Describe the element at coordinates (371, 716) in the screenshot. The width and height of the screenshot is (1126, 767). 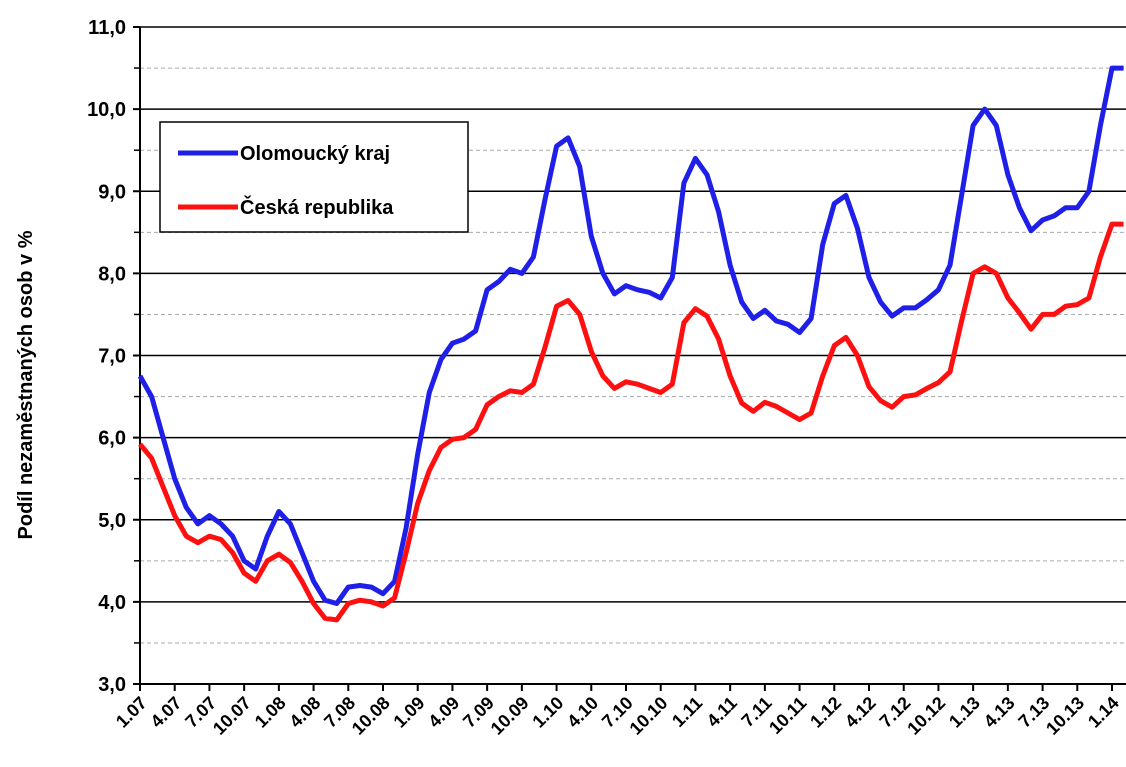
I see `x-tick-label: 10.08` at that location.